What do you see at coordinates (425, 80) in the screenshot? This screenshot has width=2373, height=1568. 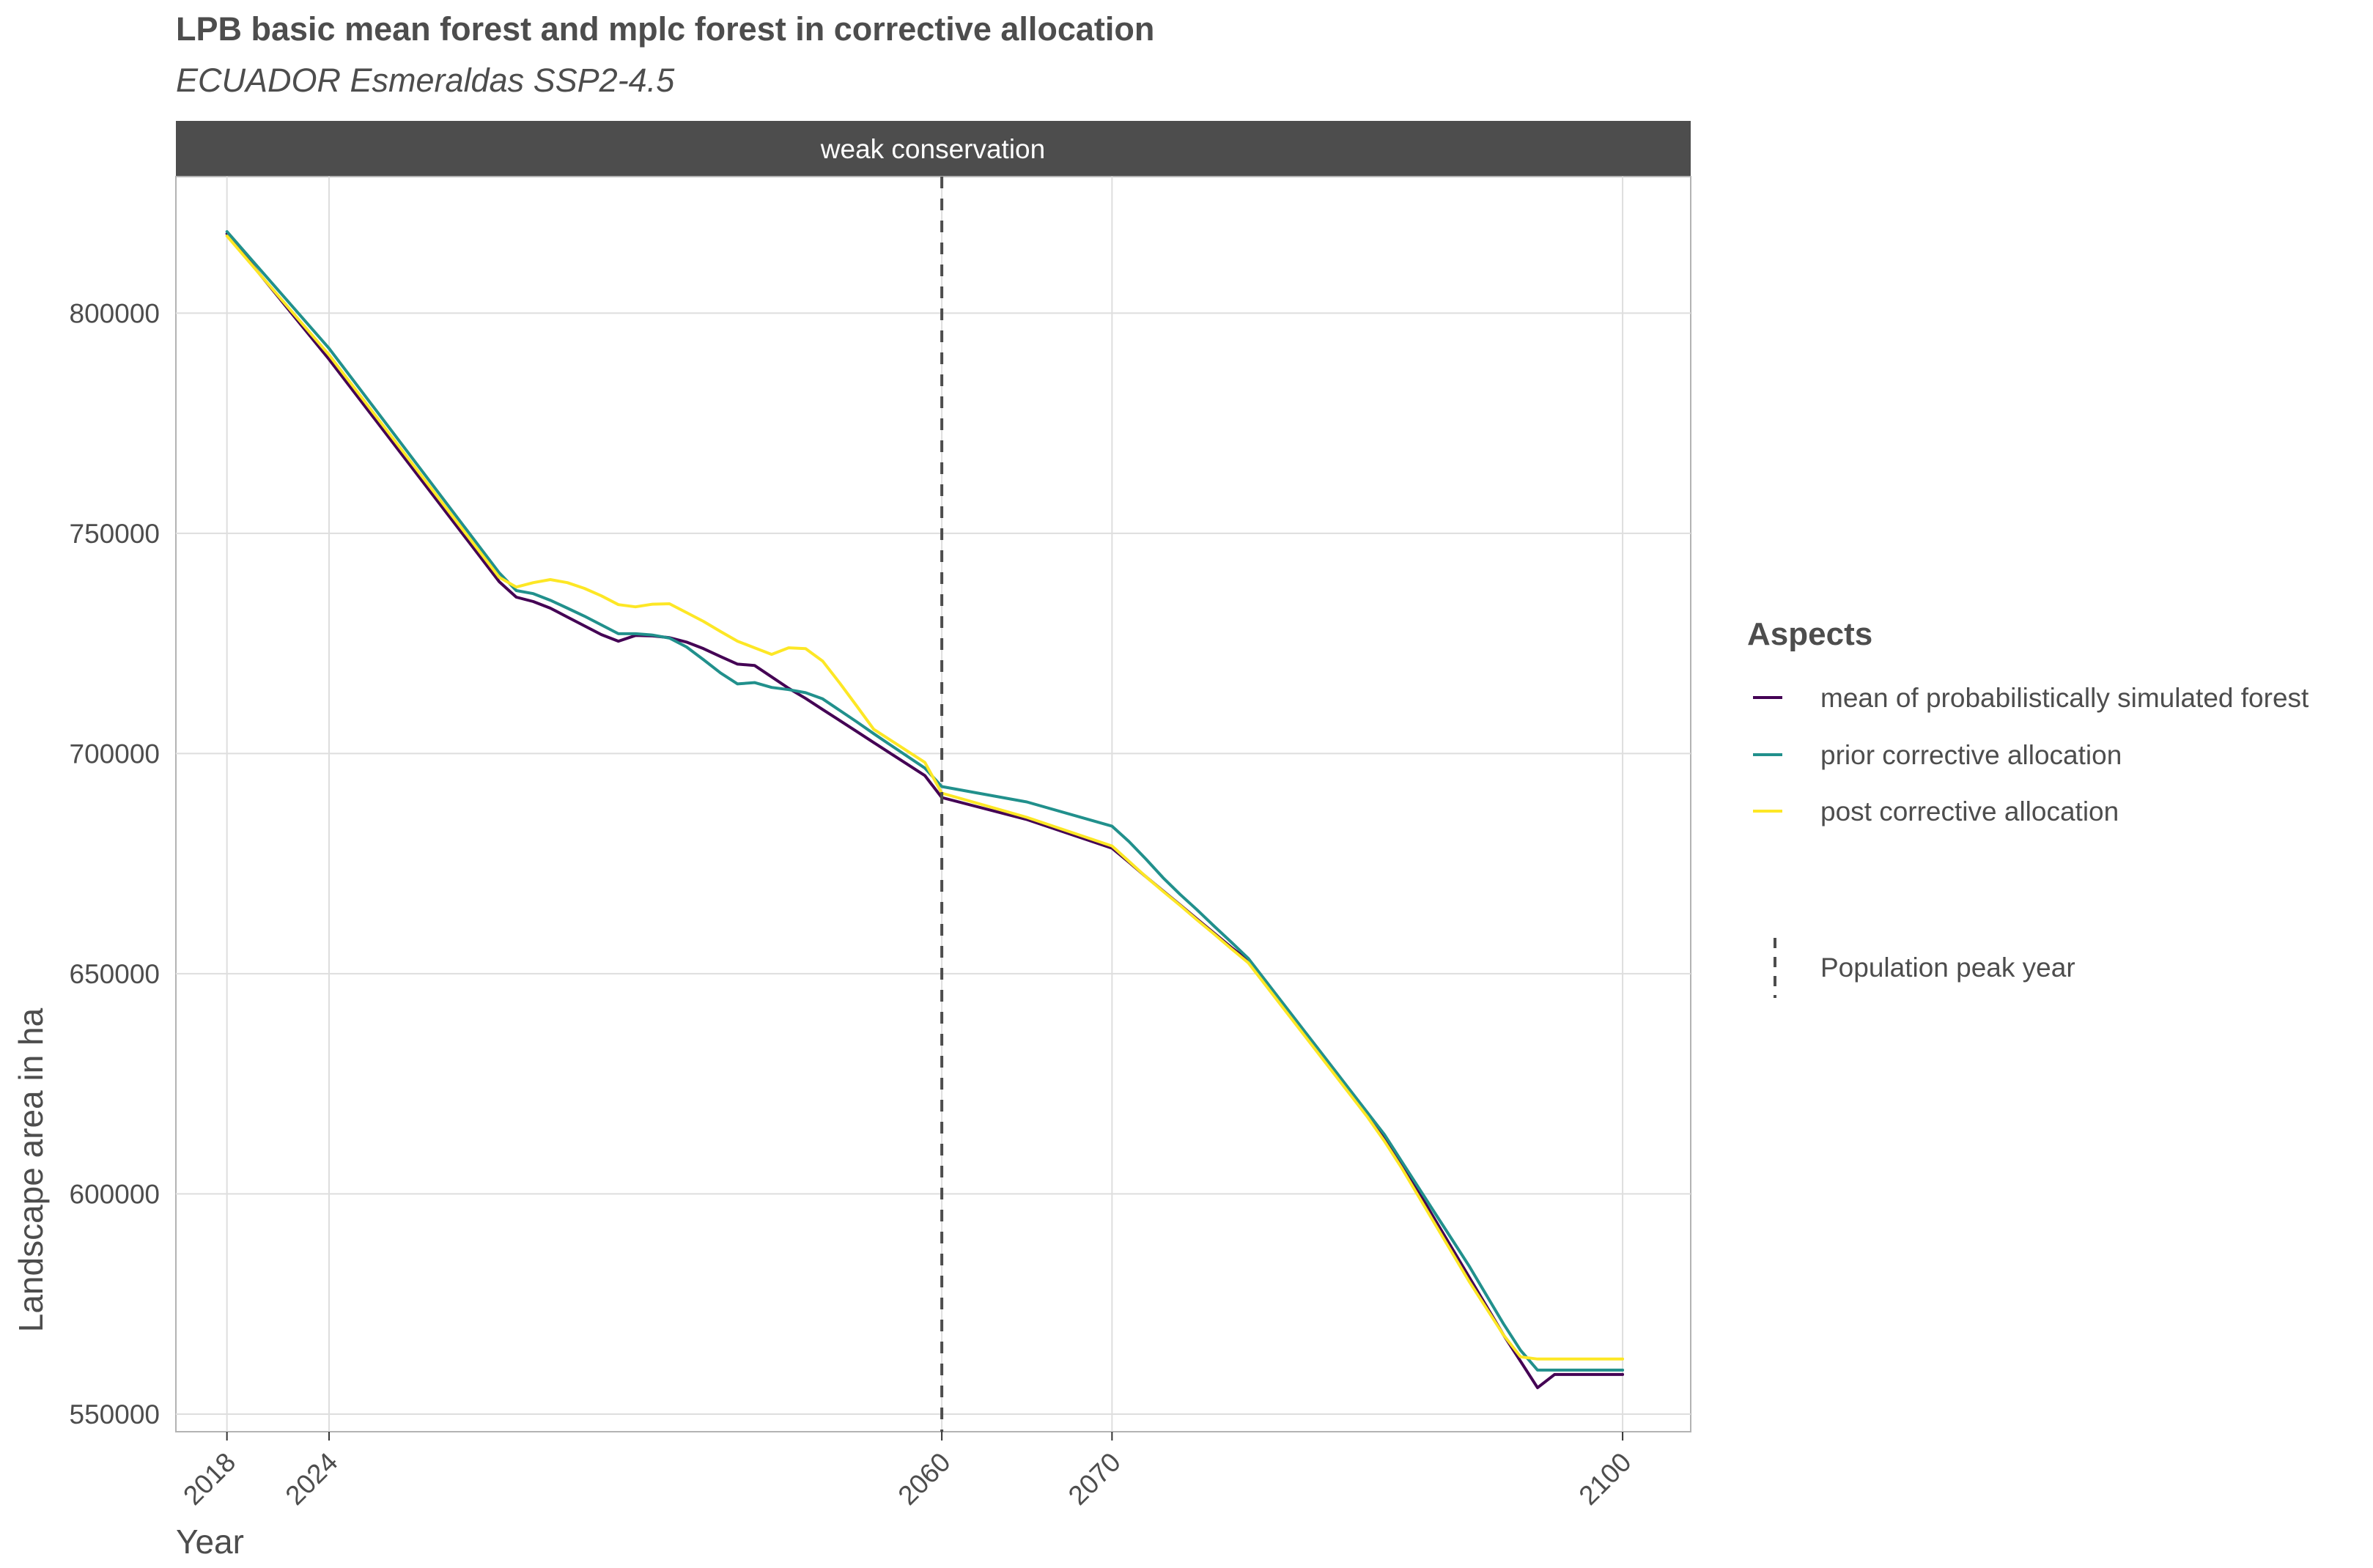 I see `chart-subtitle: ECUADOR Esmeraldas SSP2-4.5` at bounding box center [425, 80].